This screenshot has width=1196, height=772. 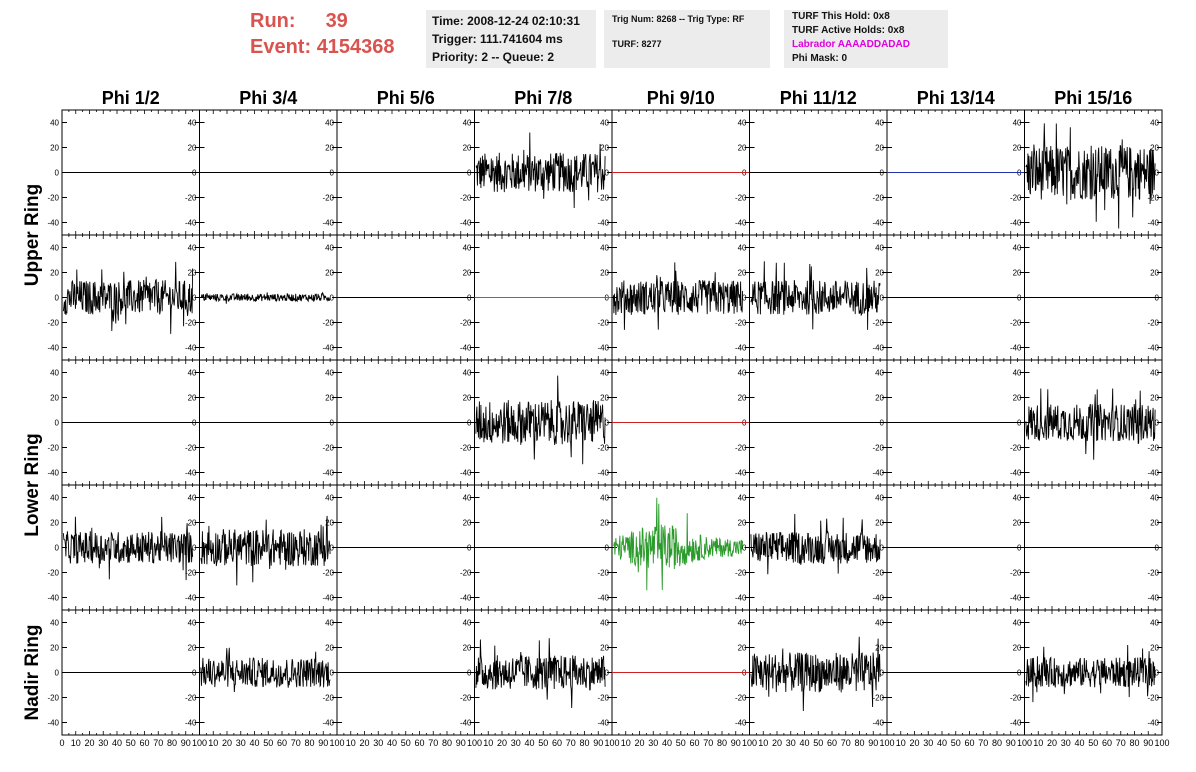 What do you see at coordinates (681, 98) in the screenshot?
I see `column-header: Phi 9/10` at bounding box center [681, 98].